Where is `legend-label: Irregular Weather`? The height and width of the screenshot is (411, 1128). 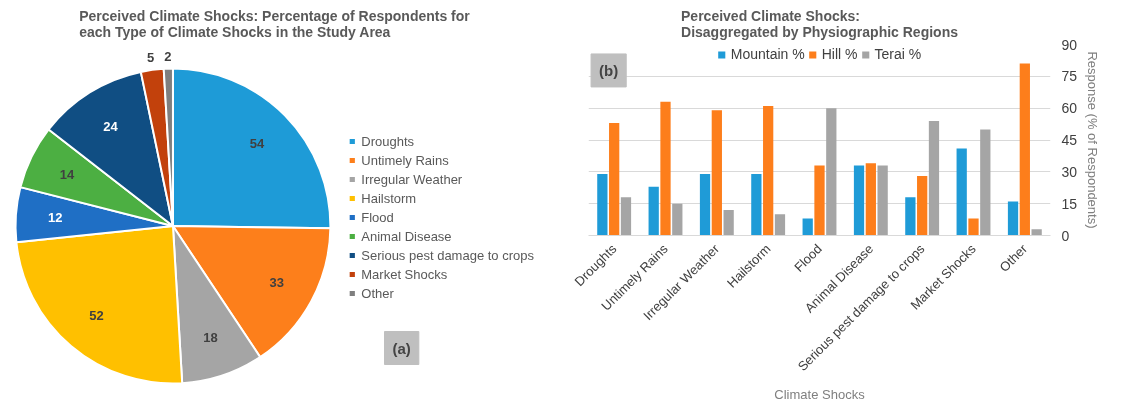
legend-label: Irregular Weather is located at coordinates (412, 178).